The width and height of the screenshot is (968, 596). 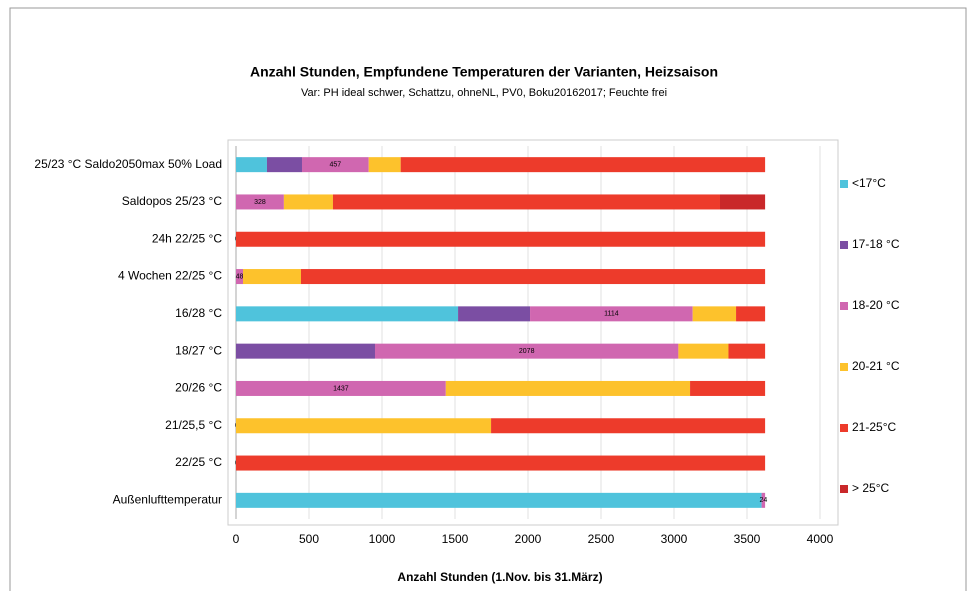 I want to click on legend-label: > 25°C, so click(x=870, y=488).